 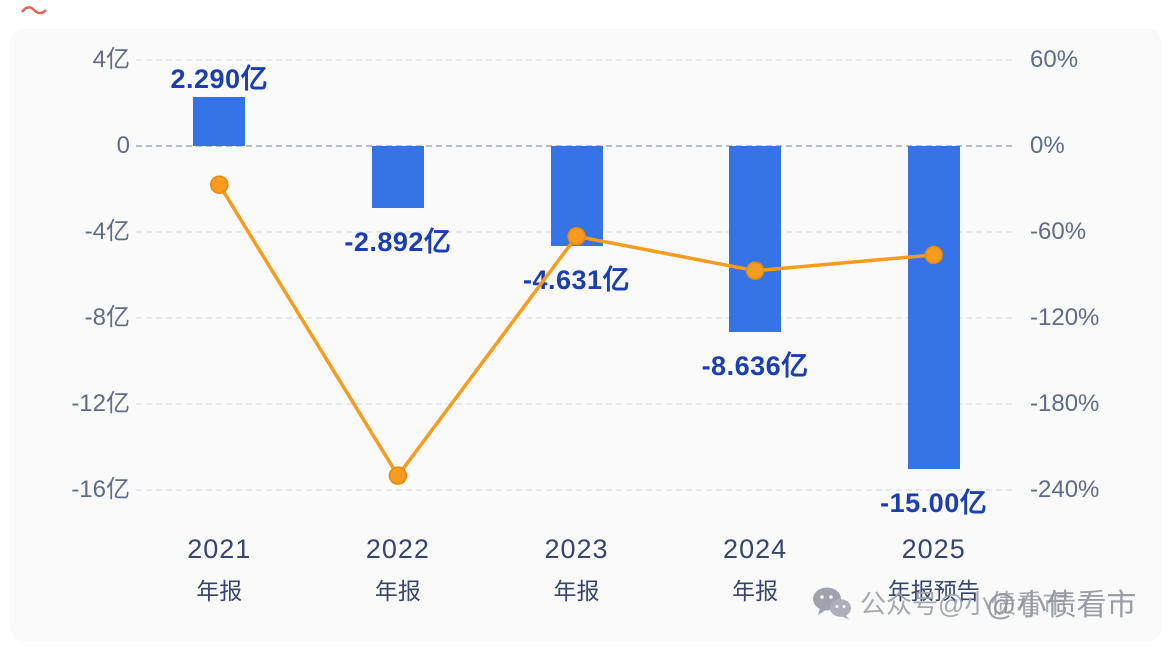 What do you see at coordinates (219, 549) in the screenshot?
I see `x-axis-year: 2021` at bounding box center [219, 549].